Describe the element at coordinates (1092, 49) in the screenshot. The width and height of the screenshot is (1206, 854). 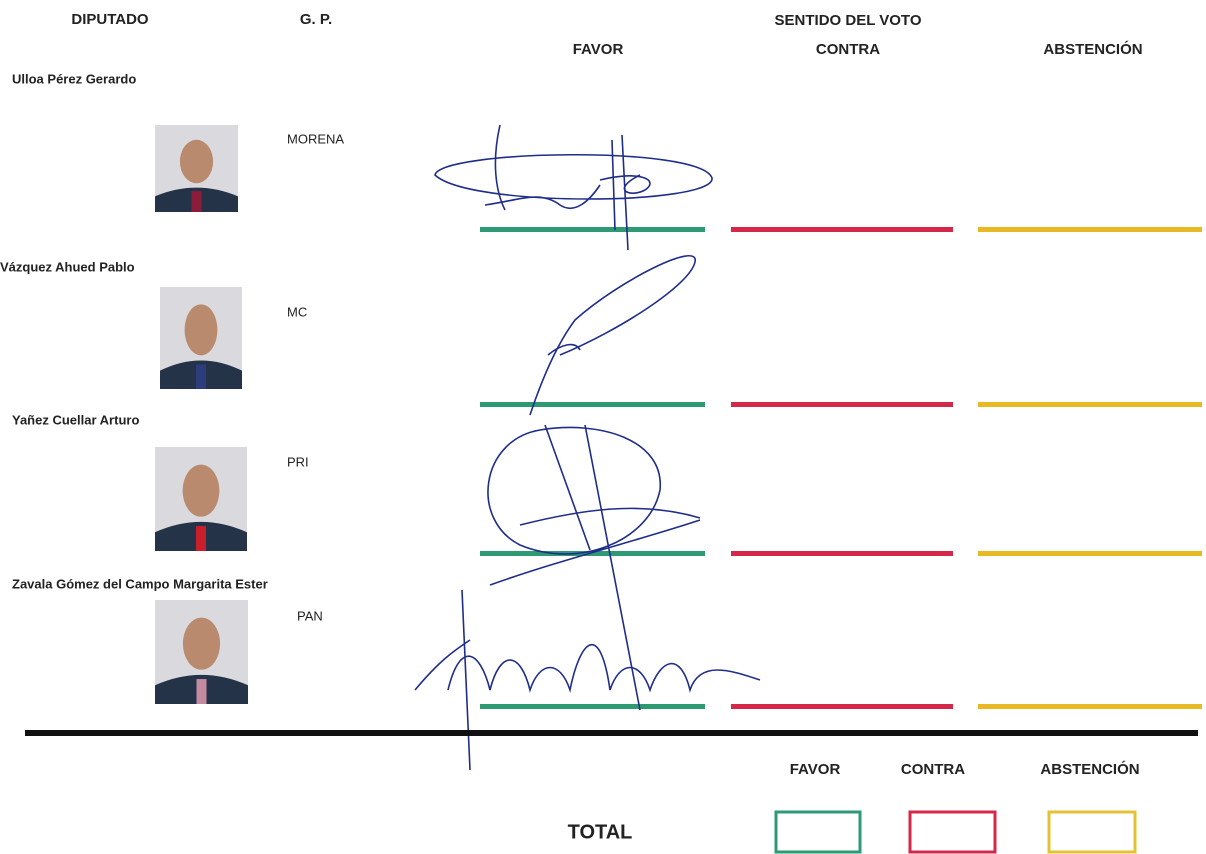
I see `header-abstention: ABSTENCIÓN` at that location.